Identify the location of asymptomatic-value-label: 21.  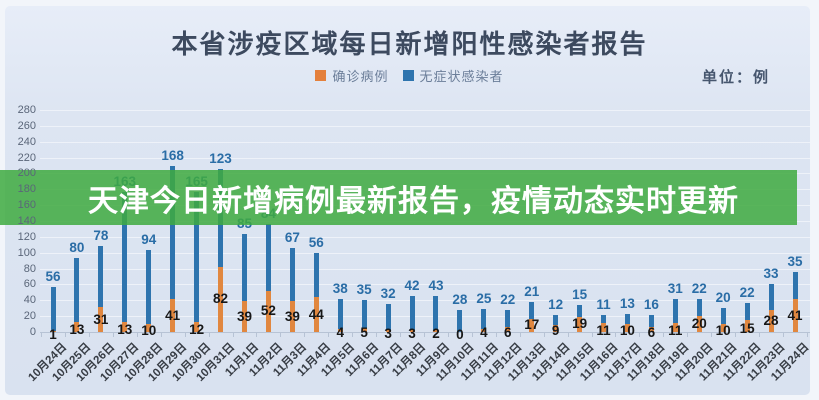
(532, 291).